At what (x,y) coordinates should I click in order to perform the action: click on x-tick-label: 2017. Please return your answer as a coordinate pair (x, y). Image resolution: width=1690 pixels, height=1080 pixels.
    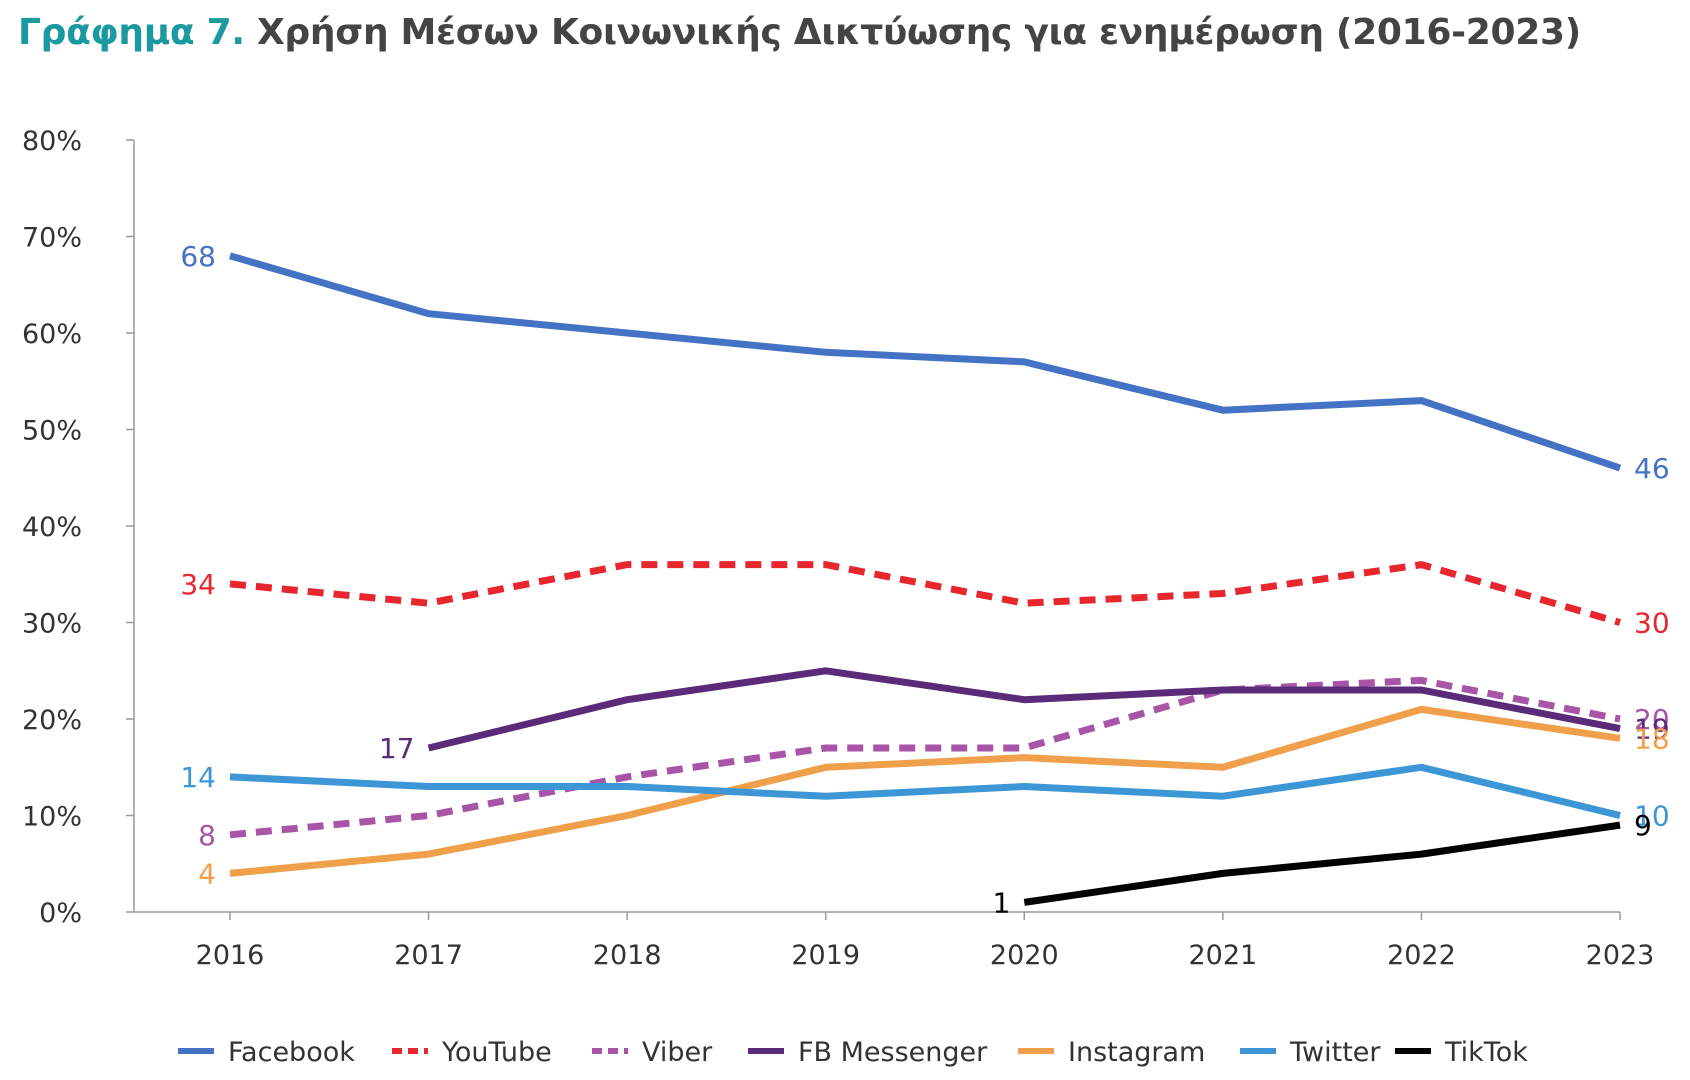
    Looking at the image, I should click on (428, 955).